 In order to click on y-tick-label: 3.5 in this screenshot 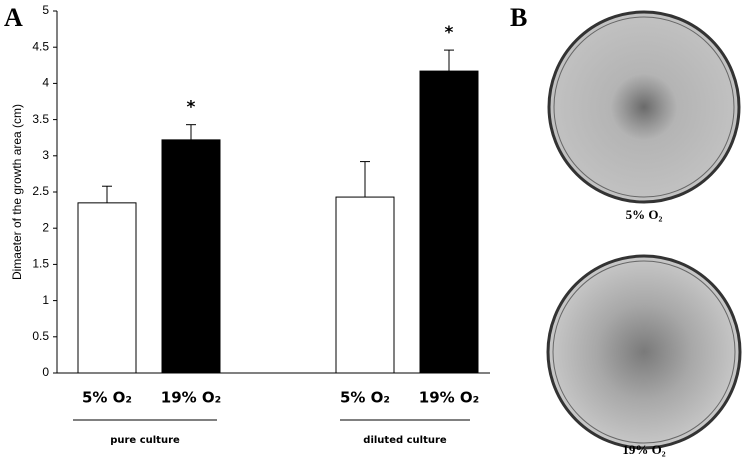, I will do `click(40, 119)`.